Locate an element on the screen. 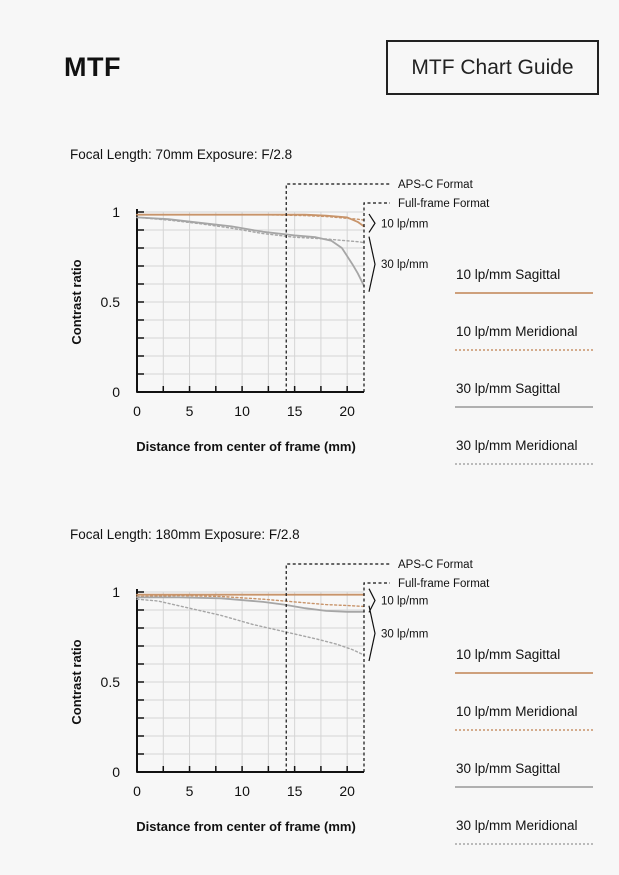 Image resolution: width=619 pixels, height=875 pixels. grid is located at coordinates (250, 681).